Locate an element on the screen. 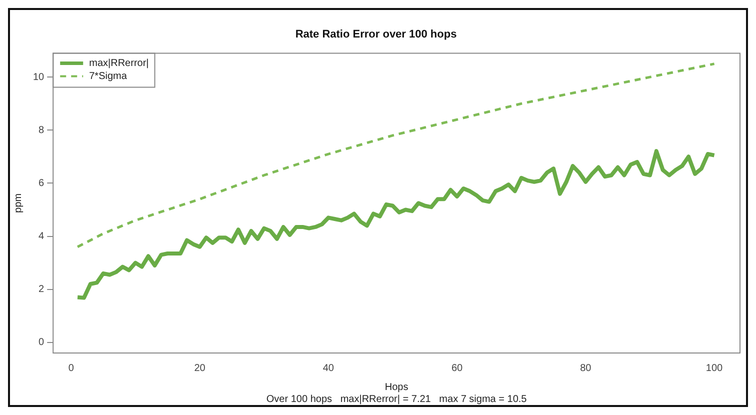  y-tick-label: 8 is located at coordinates (41, 130).